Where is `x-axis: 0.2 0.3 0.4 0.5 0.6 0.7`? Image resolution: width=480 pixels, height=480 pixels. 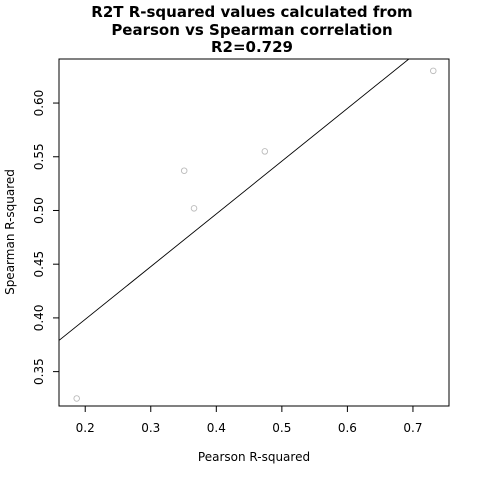 x-axis: 0.2 0.3 0.4 0.5 0.6 0.7 is located at coordinates (249, 420).